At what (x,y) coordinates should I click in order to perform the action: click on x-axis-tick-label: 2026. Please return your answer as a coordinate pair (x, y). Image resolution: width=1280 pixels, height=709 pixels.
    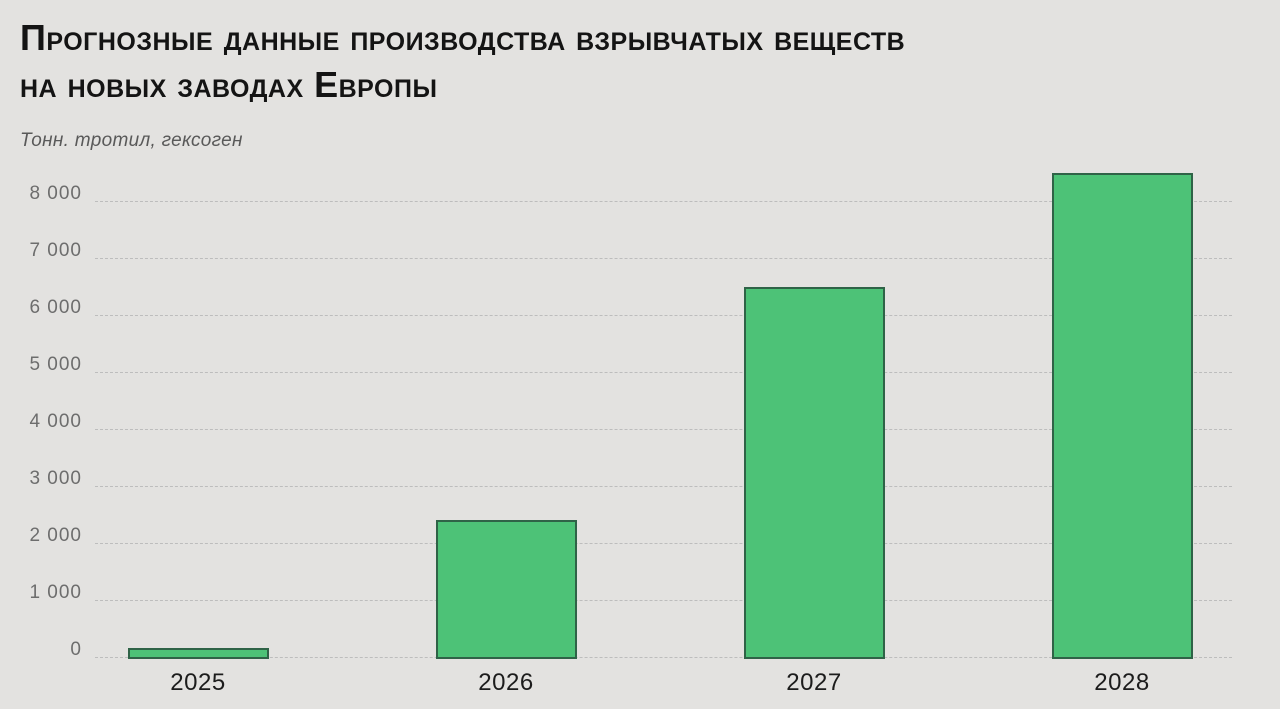
    Looking at the image, I should click on (506, 682).